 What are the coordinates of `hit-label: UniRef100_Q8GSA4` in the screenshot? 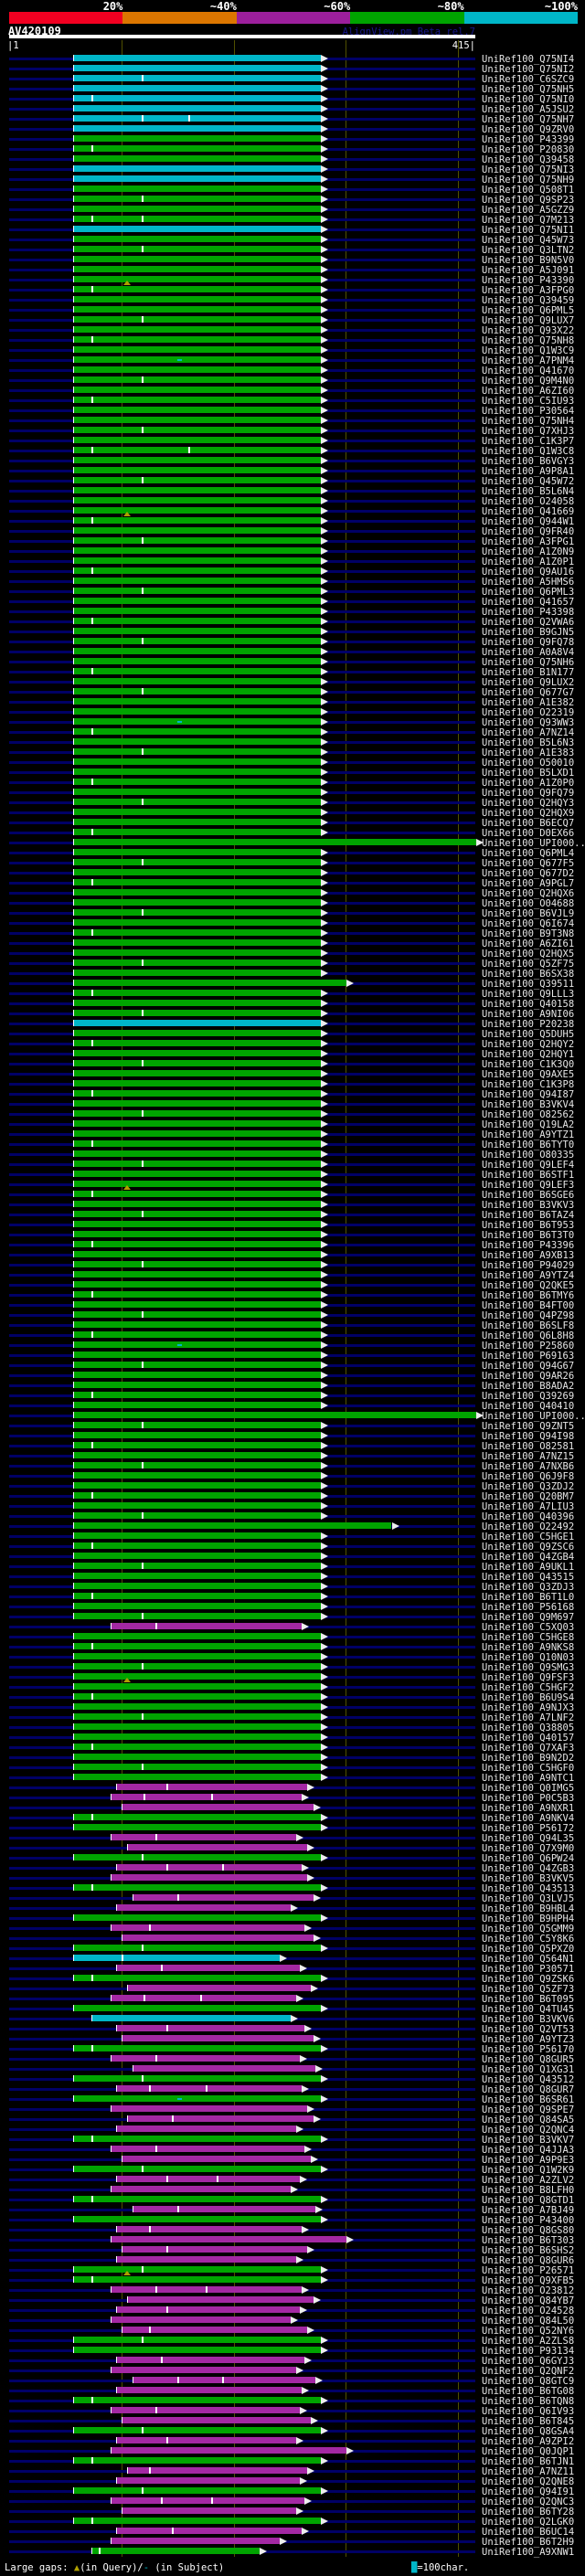 It's located at (529, 2431).